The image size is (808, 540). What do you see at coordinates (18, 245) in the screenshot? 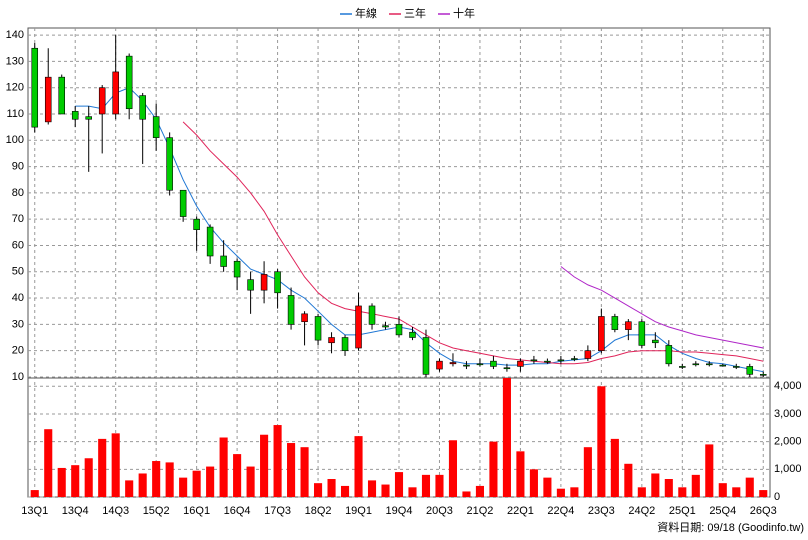
I see `y-tick-label: 60` at bounding box center [18, 245].